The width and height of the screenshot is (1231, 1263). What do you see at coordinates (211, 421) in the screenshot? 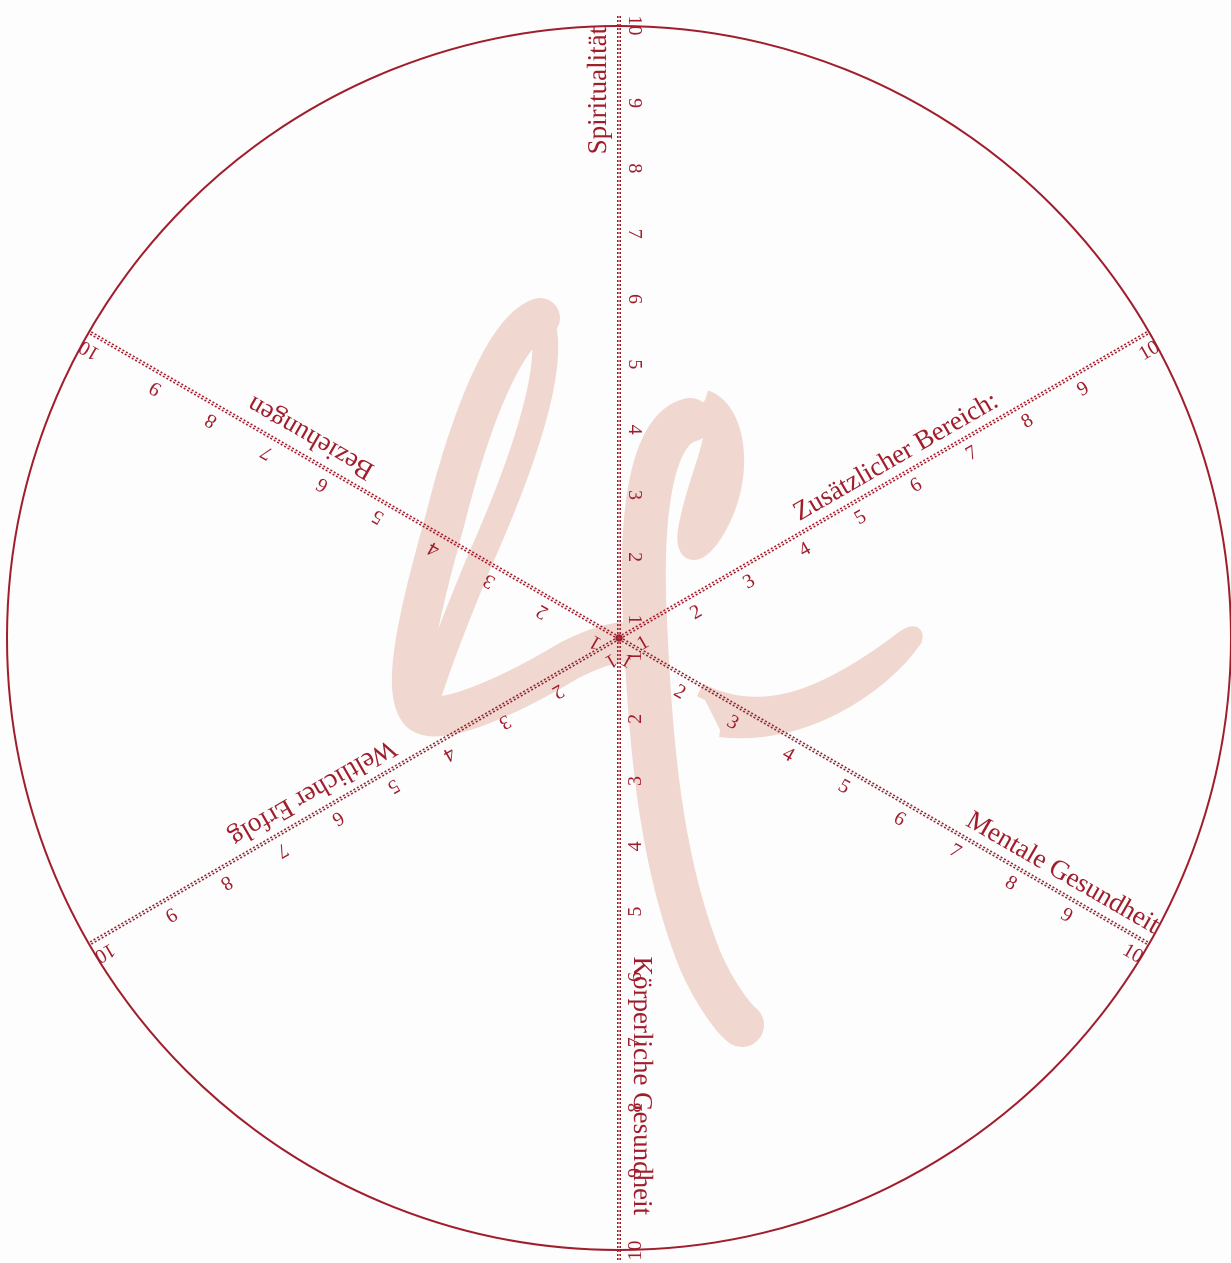
I see `tick-beziehungen-8: 8` at bounding box center [211, 421].